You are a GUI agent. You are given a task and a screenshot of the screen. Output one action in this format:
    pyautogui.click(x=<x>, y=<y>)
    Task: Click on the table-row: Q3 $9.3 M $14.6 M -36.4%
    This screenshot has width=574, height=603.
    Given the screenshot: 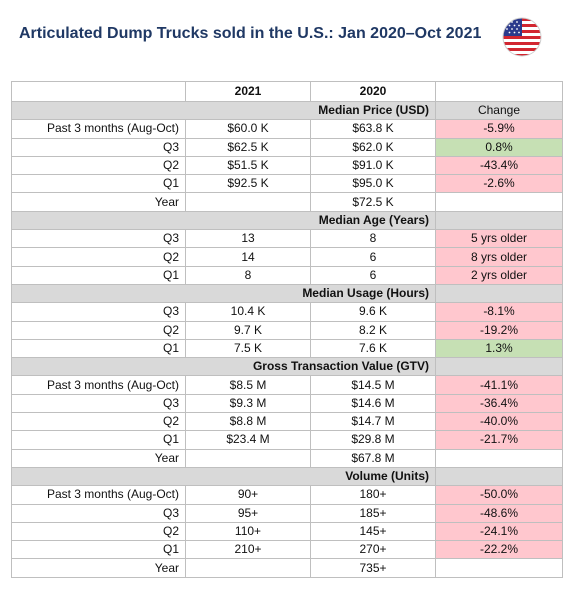 What is the action you would take?
    pyautogui.click(x=287, y=403)
    